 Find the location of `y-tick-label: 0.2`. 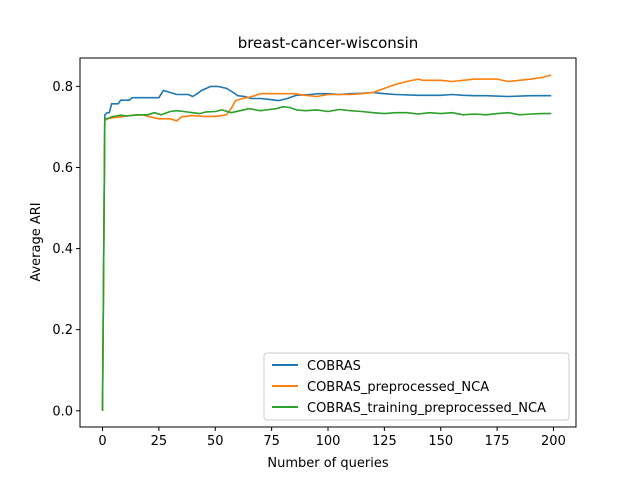

y-tick-label: 0.2 is located at coordinates (62, 330).